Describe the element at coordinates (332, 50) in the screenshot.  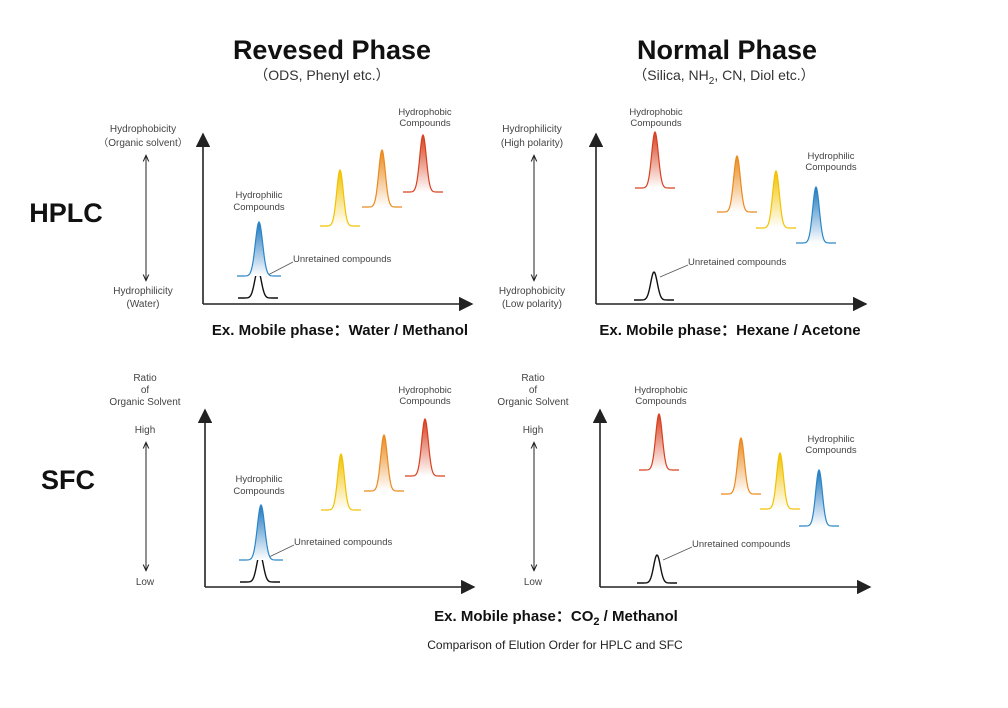
I see `title-reversed-phase: Revesed Phase` at that location.